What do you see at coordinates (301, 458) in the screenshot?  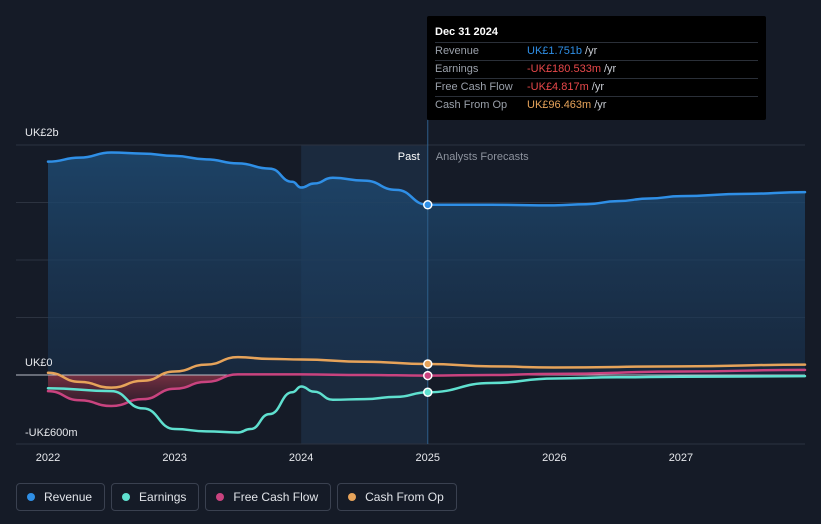 I see `x-axis-tick-label: 2024` at bounding box center [301, 458].